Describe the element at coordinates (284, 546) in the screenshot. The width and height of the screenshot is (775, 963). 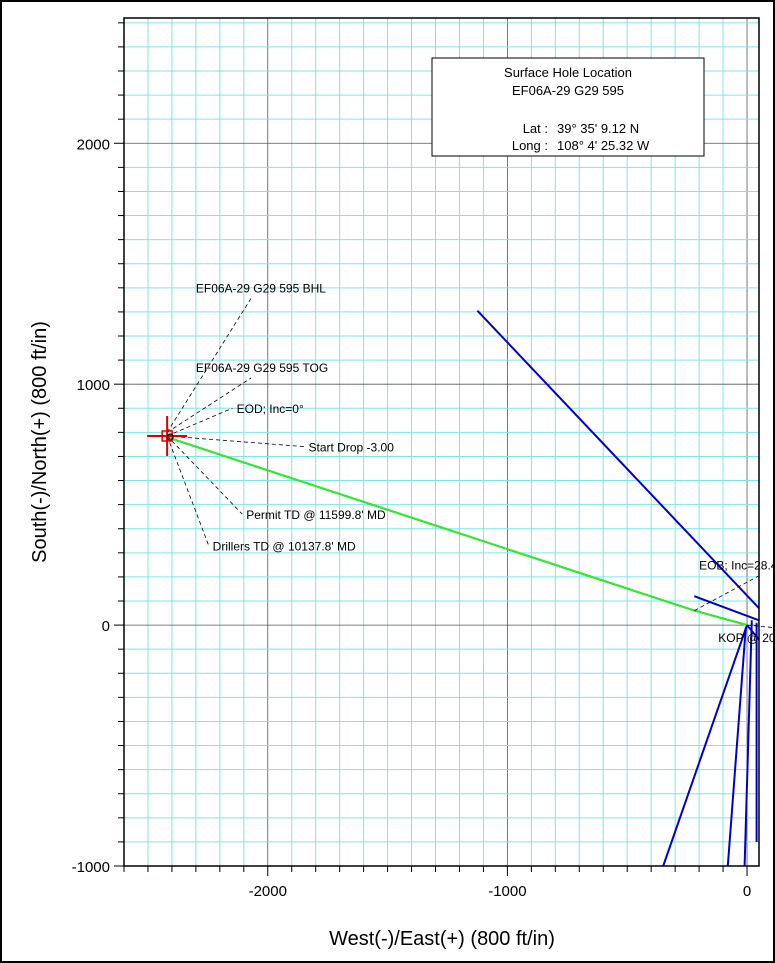
I see `annotation-label: Drillers TD @ 10137.8' MD` at that location.